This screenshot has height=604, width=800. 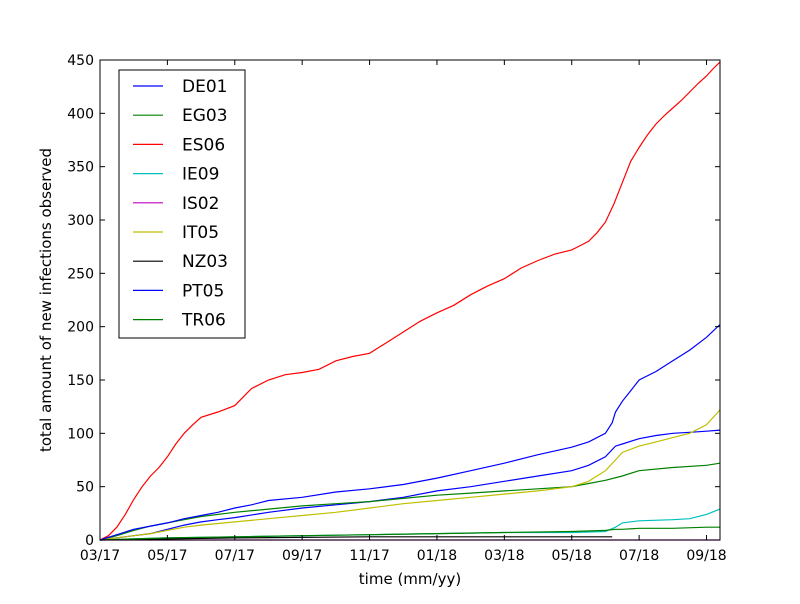 I want to click on y-tick-label: 200, so click(x=80, y=328).